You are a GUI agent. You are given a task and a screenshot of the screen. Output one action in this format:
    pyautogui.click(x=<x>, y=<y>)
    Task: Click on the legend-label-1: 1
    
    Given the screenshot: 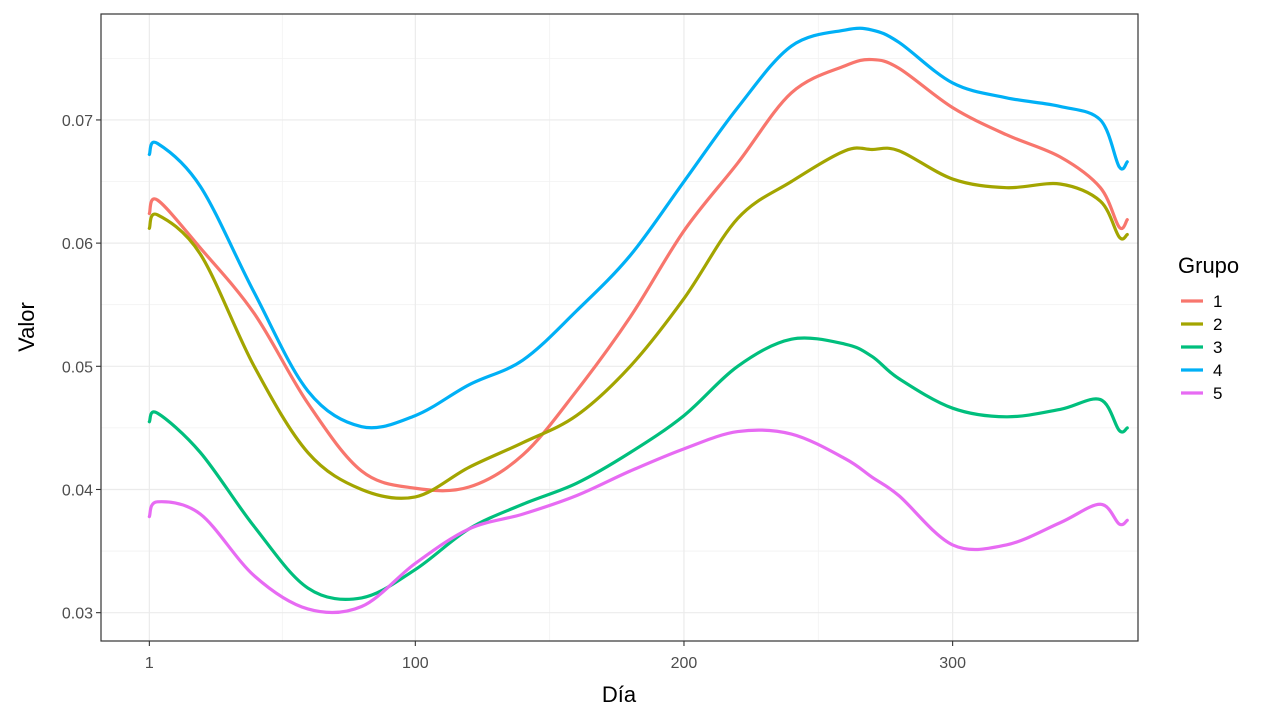 What is the action you would take?
    pyautogui.click(x=1217, y=301)
    